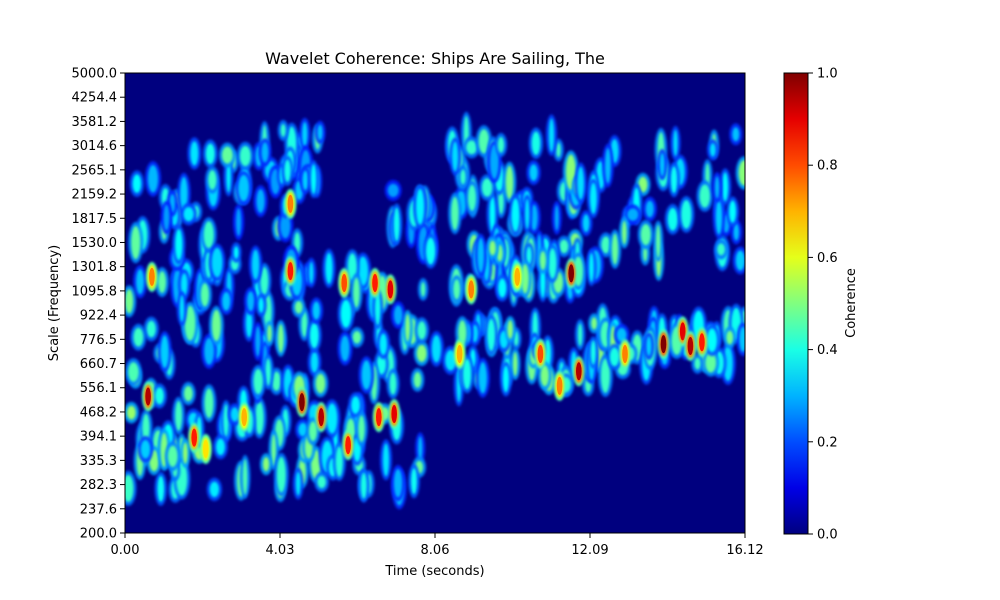 This screenshot has height=600, width=1000. What do you see at coordinates (821, 305) in the screenshot?
I see `colorbar: 0.0 0.2 0.4 0.6 0.8 1.0 Coherence` at bounding box center [821, 305].